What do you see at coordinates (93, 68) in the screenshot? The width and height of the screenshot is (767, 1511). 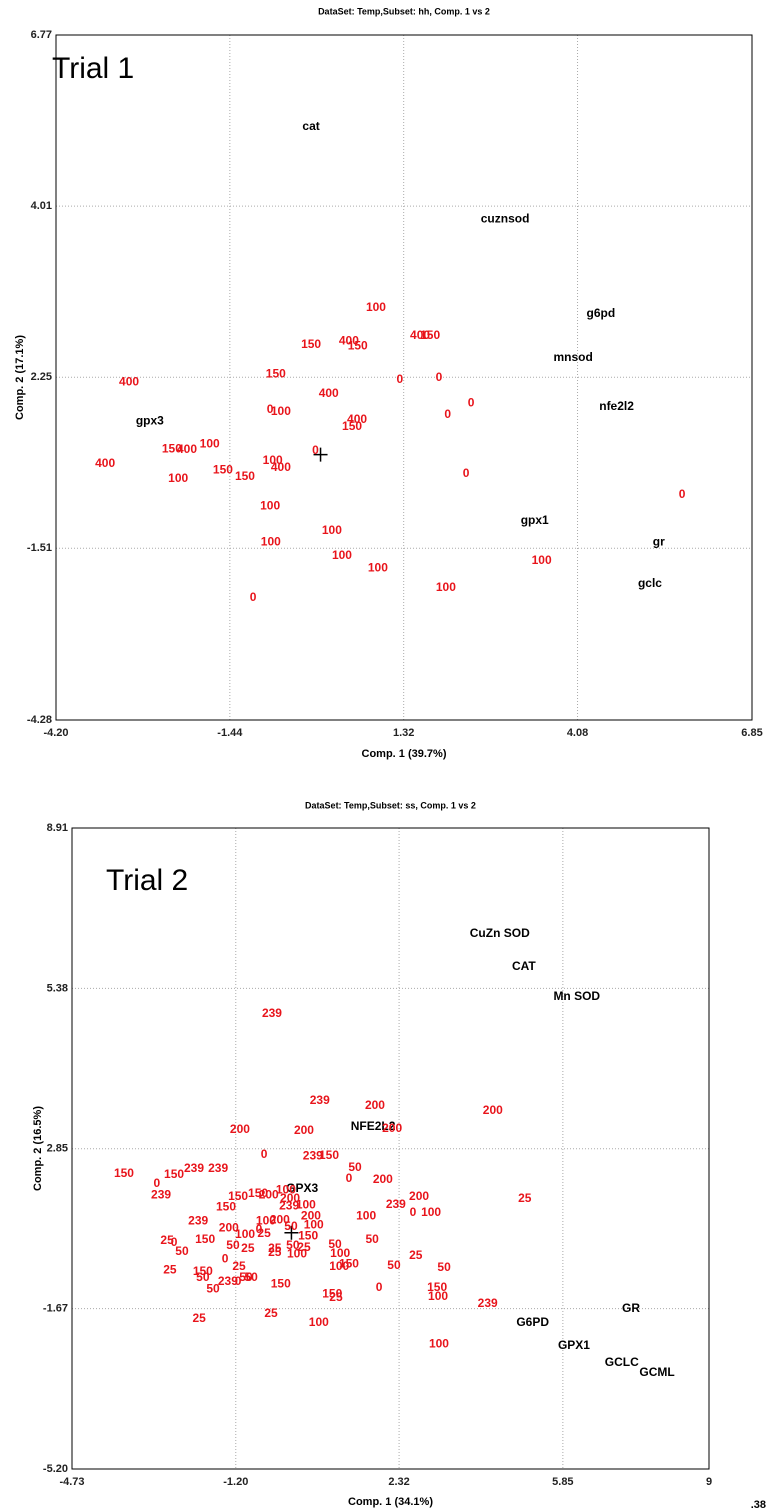 I see `annotation: Trial 1` at bounding box center [93, 68].